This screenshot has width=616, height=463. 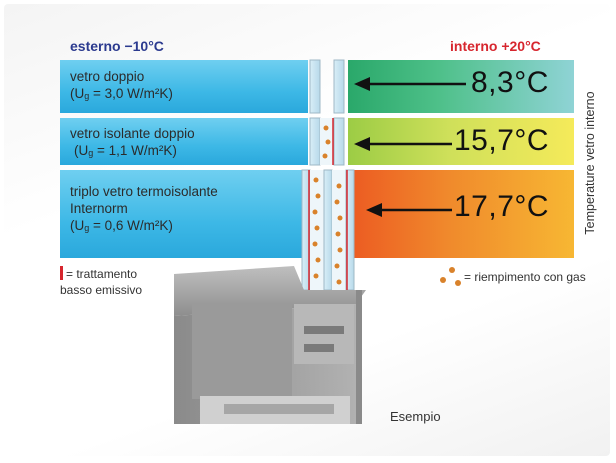 I want to click on band-inside-double, so click(x=461, y=86).